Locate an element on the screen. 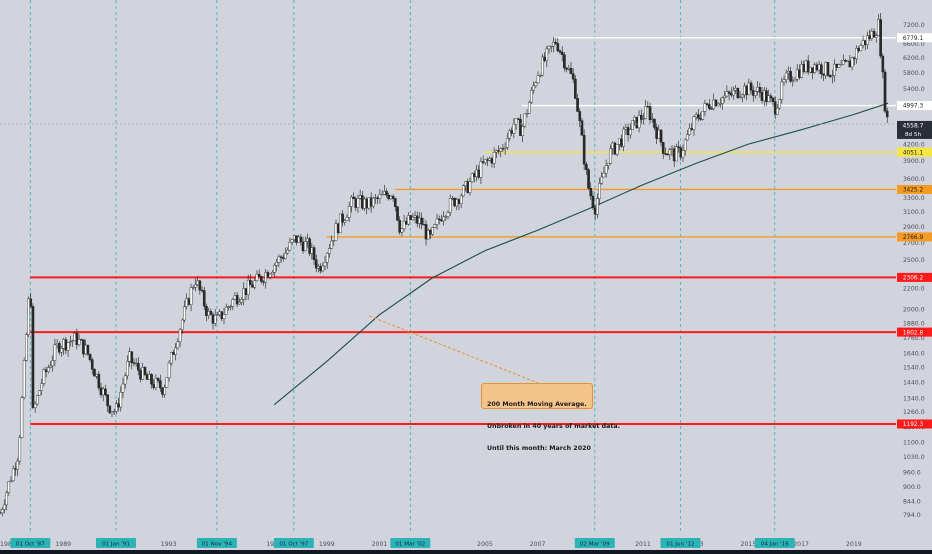 The image size is (932, 554). price-tick-label: 7200.0 is located at coordinates (914, 25).